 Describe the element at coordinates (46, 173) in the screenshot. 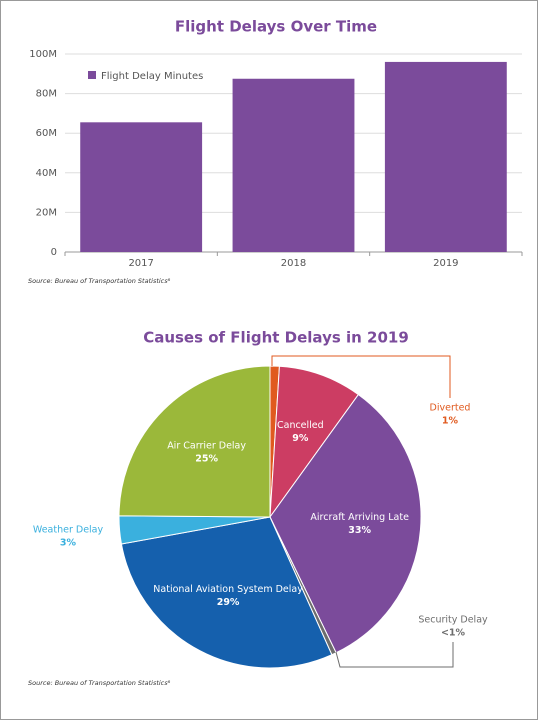

I see `y-tick-label: 40M` at that location.